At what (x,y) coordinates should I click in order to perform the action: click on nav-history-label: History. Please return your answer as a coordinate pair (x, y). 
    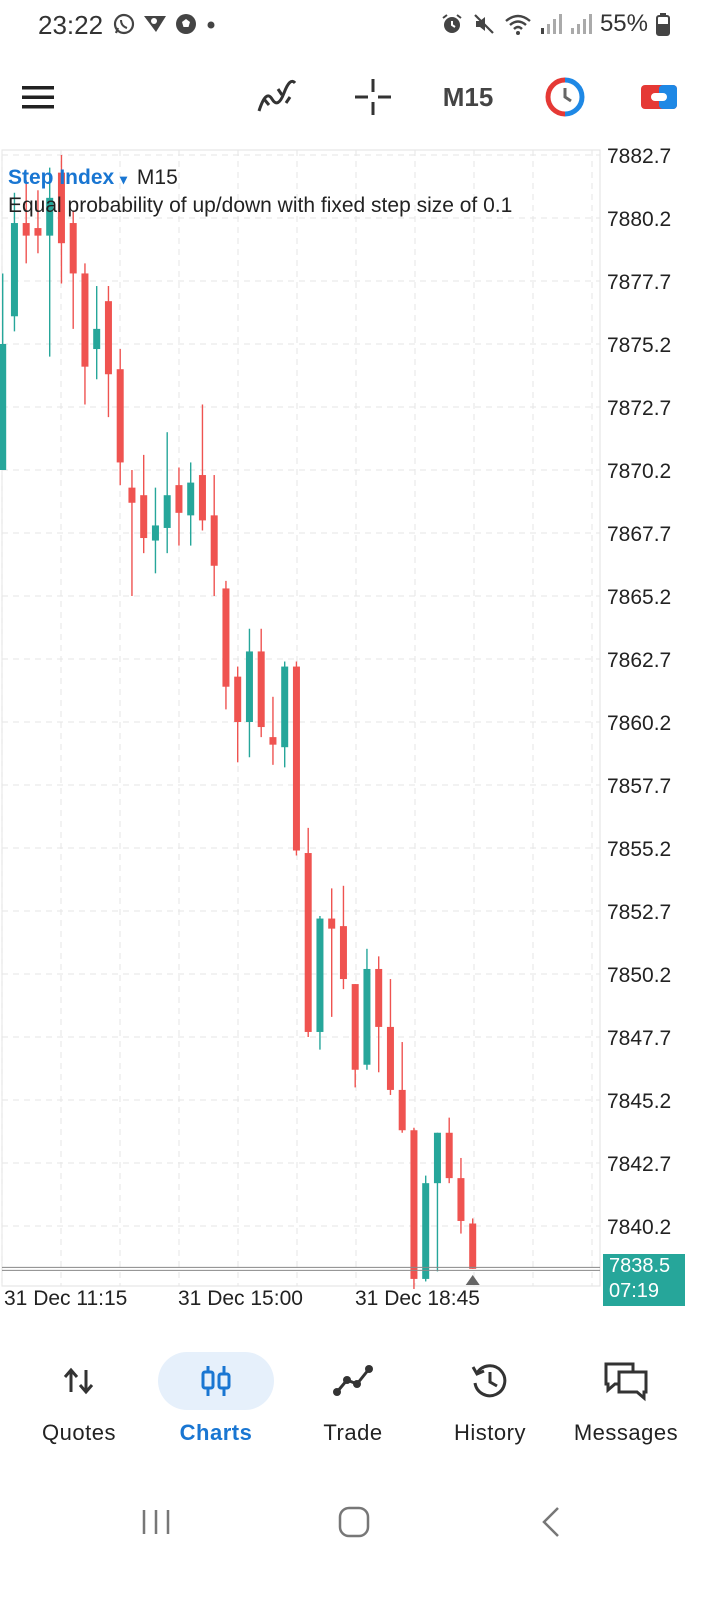
    Looking at the image, I should click on (490, 1432).